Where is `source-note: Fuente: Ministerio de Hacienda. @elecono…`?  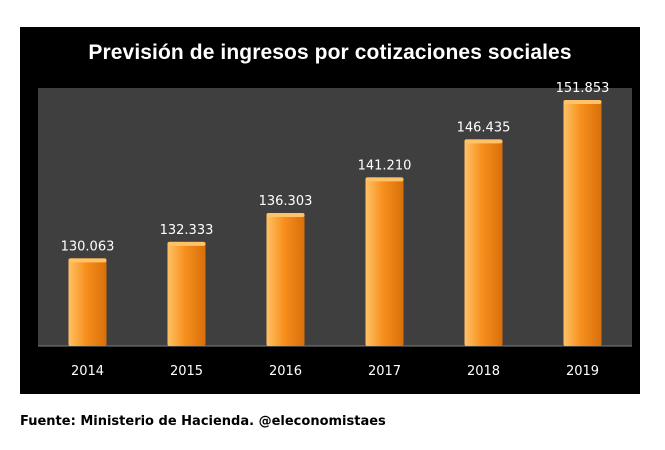 source-note: Fuente: Ministerio de Hacienda. @elecono… is located at coordinates (203, 421).